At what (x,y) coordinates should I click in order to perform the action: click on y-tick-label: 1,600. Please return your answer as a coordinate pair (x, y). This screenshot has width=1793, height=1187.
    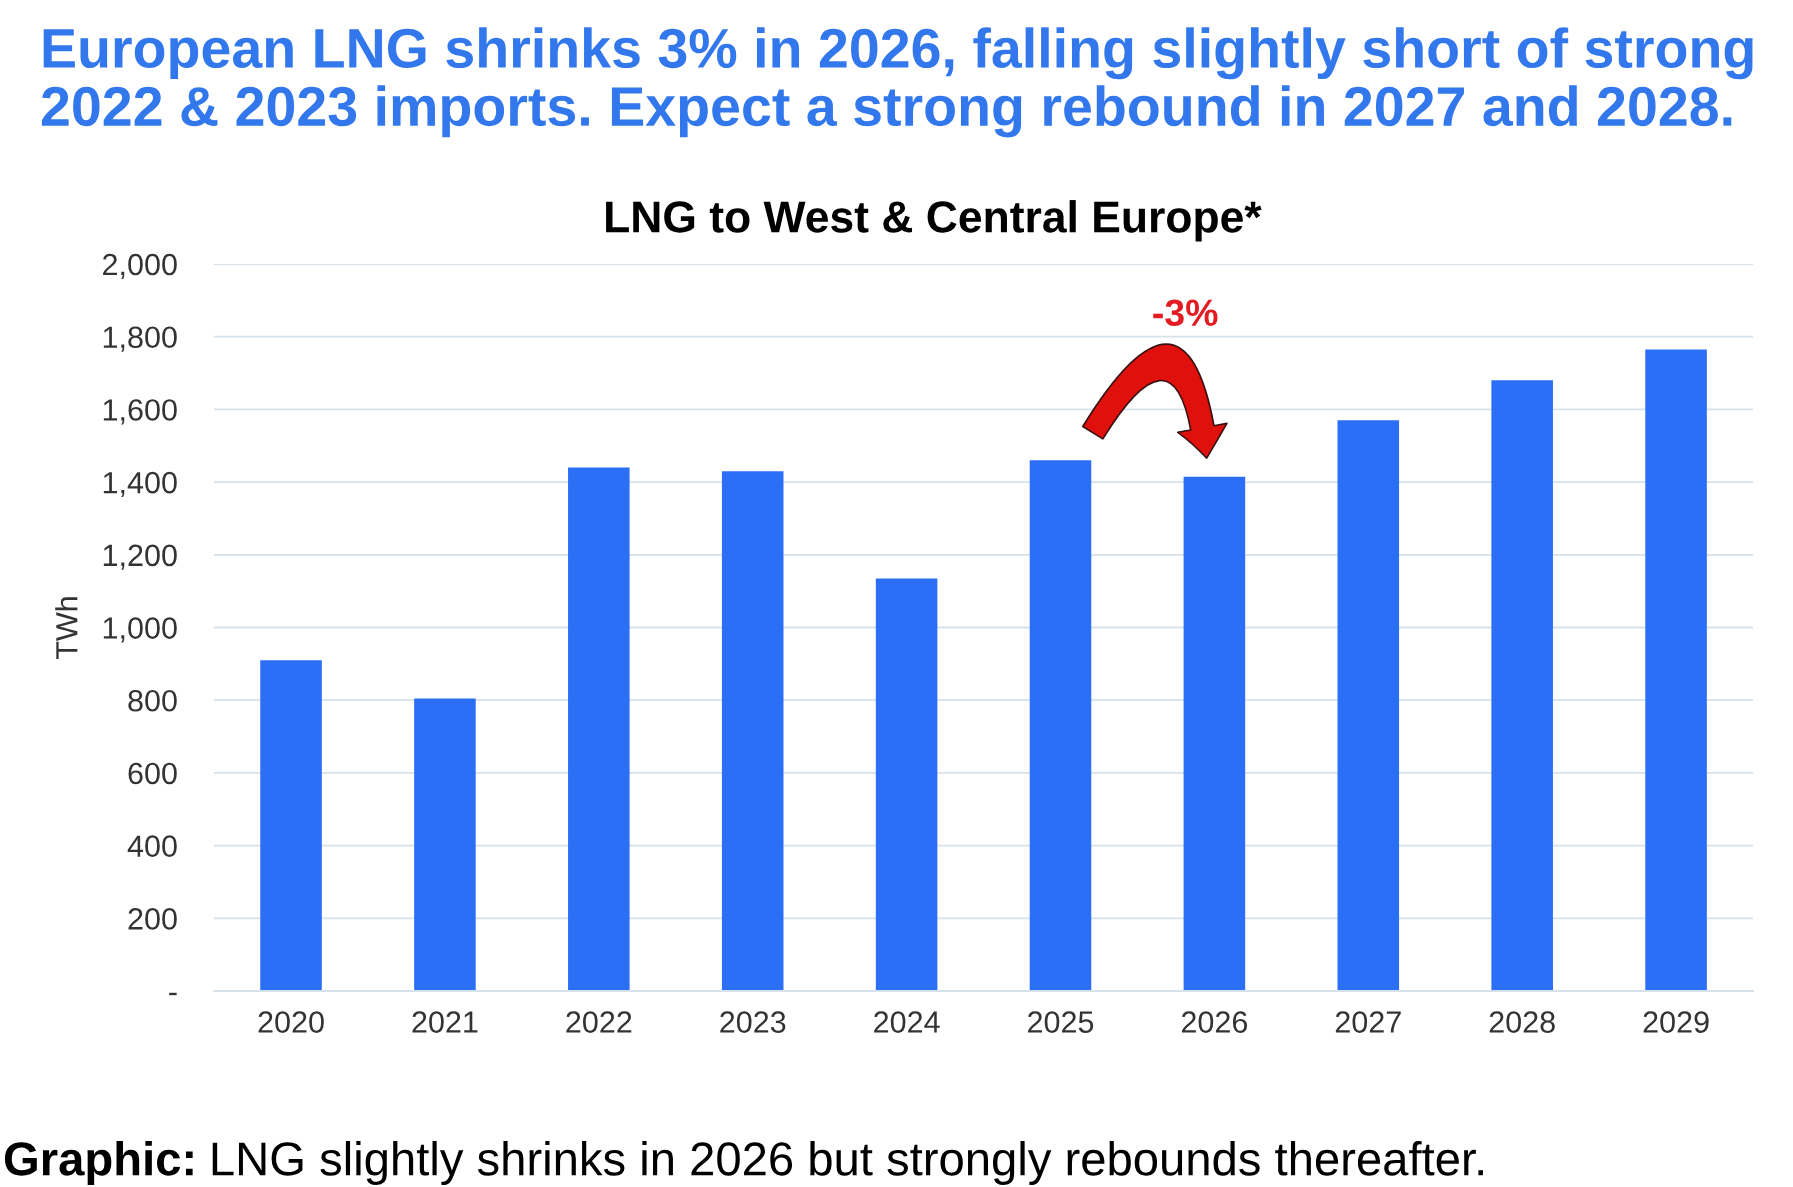
    Looking at the image, I should click on (140, 412).